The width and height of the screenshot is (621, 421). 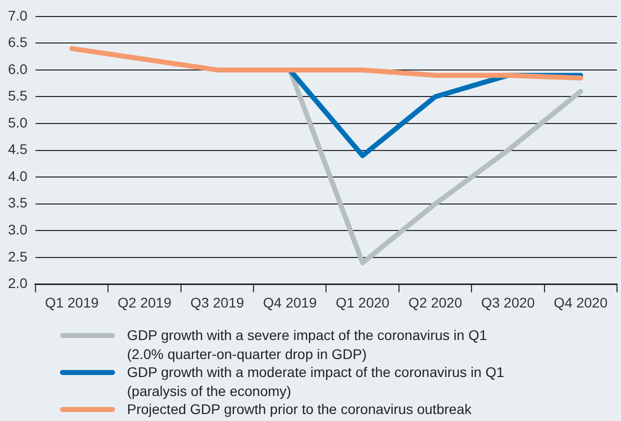 What do you see at coordinates (18, 230) in the screenshot?
I see `y-tick-label: 3.0` at bounding box center [18, 230].